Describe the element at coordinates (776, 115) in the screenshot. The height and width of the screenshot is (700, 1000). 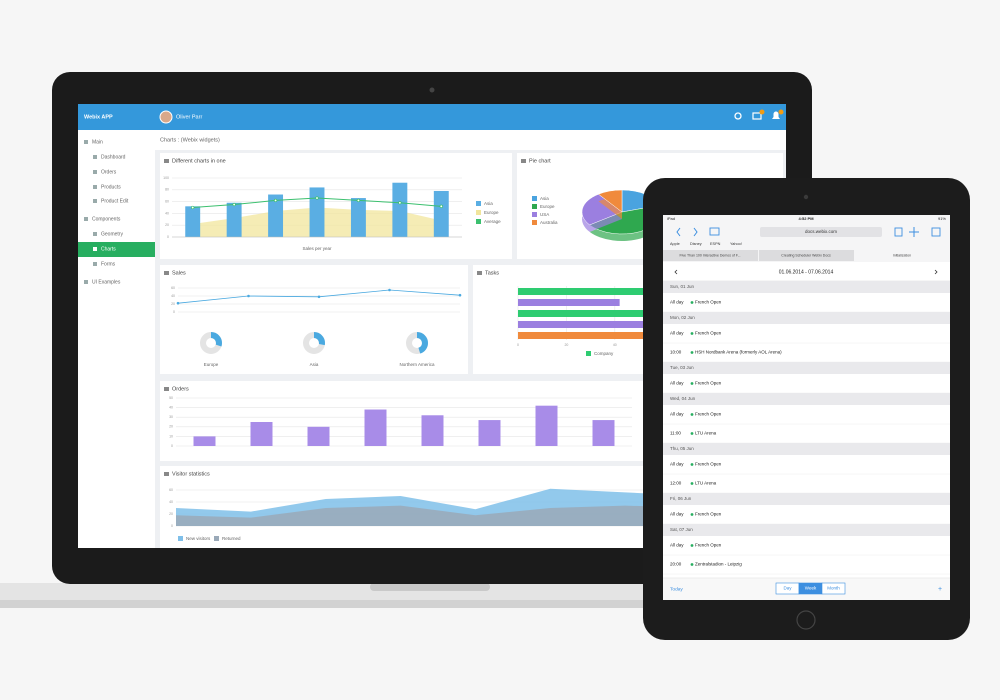
I see `bell-icon` at that location.